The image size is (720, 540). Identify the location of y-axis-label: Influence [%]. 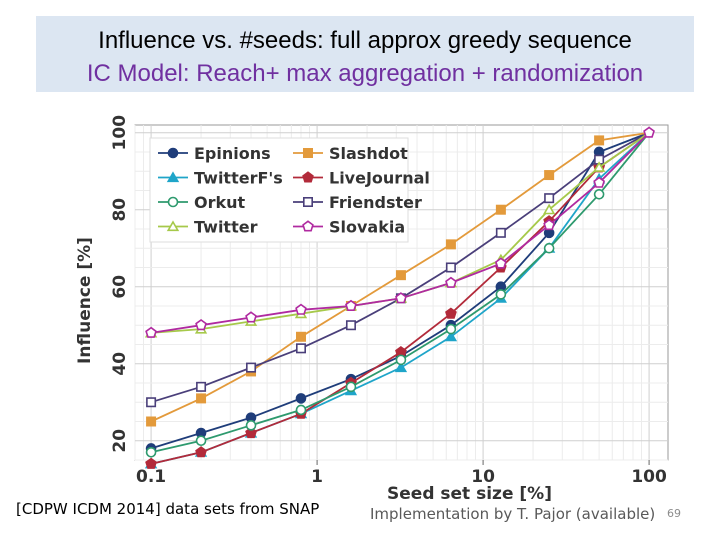
(85, 300).